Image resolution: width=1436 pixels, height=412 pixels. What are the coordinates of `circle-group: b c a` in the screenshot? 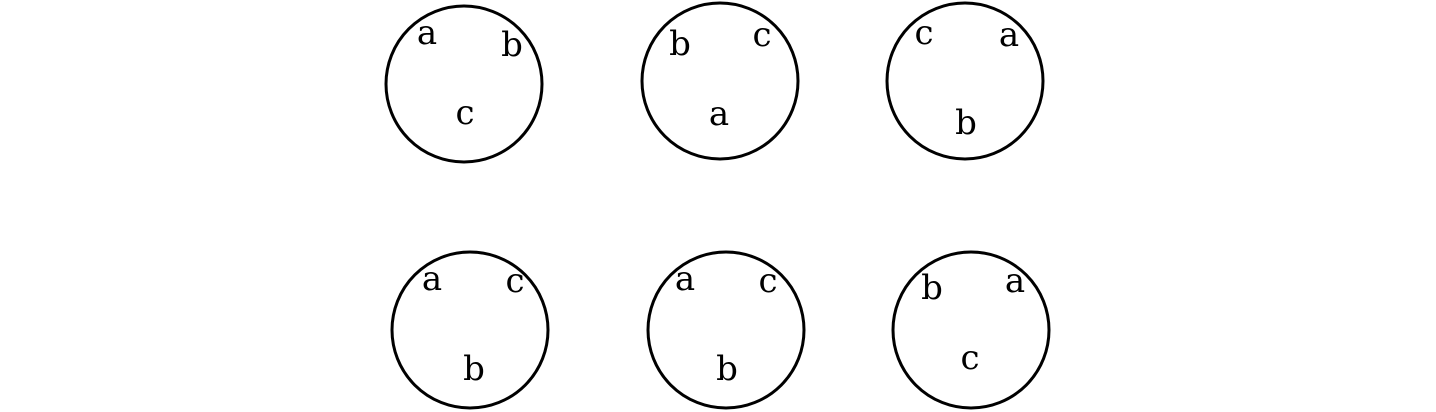 It's located at (720, 81).